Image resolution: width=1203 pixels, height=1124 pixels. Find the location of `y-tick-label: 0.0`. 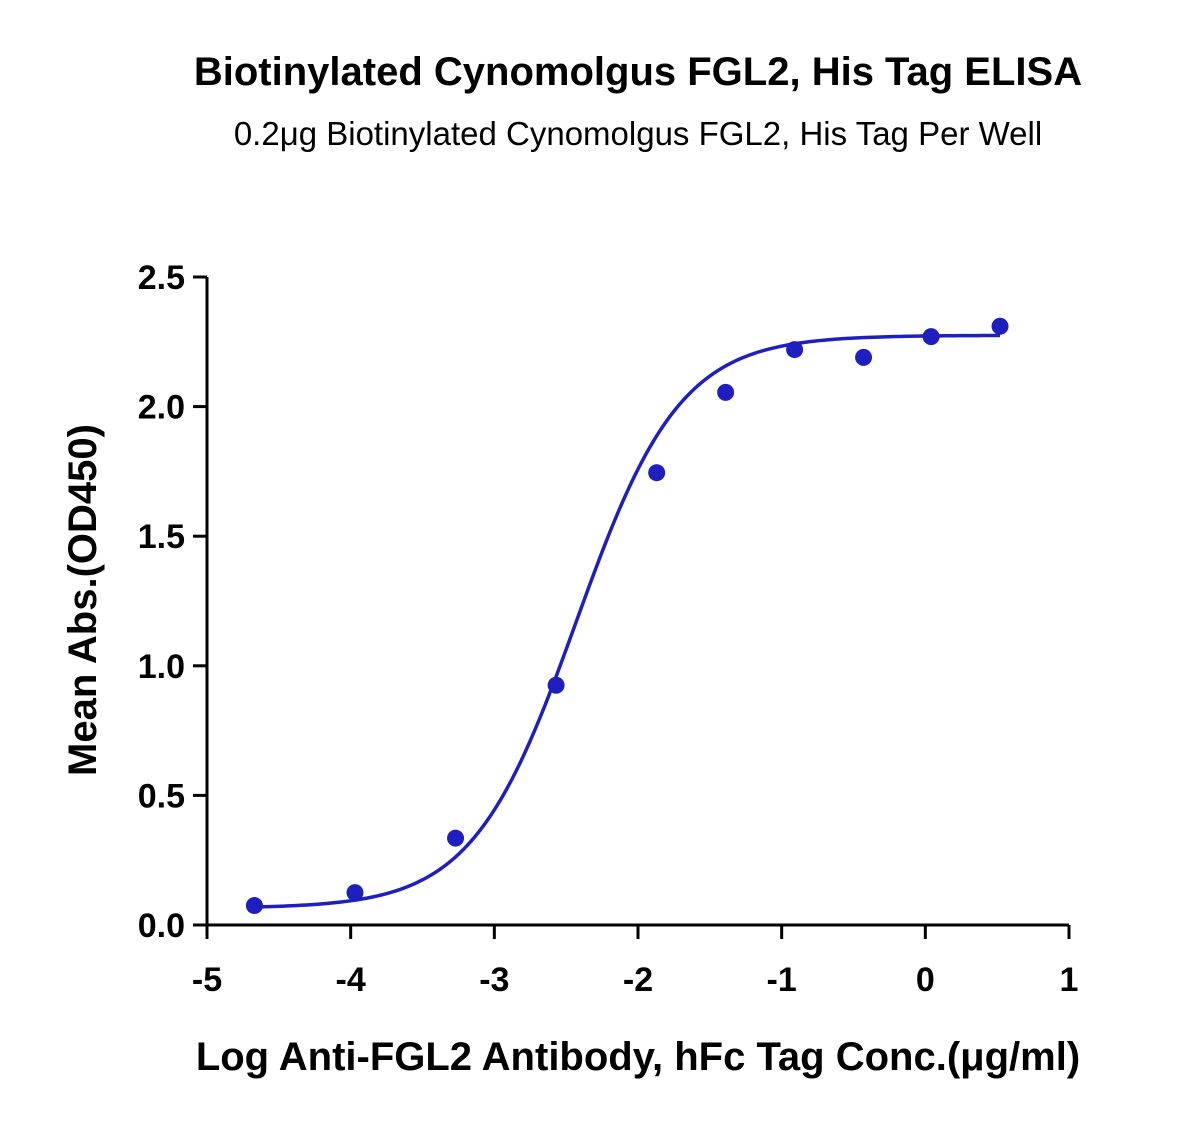

y-tick-label: 0.0 is located at coordinates (161, 926).